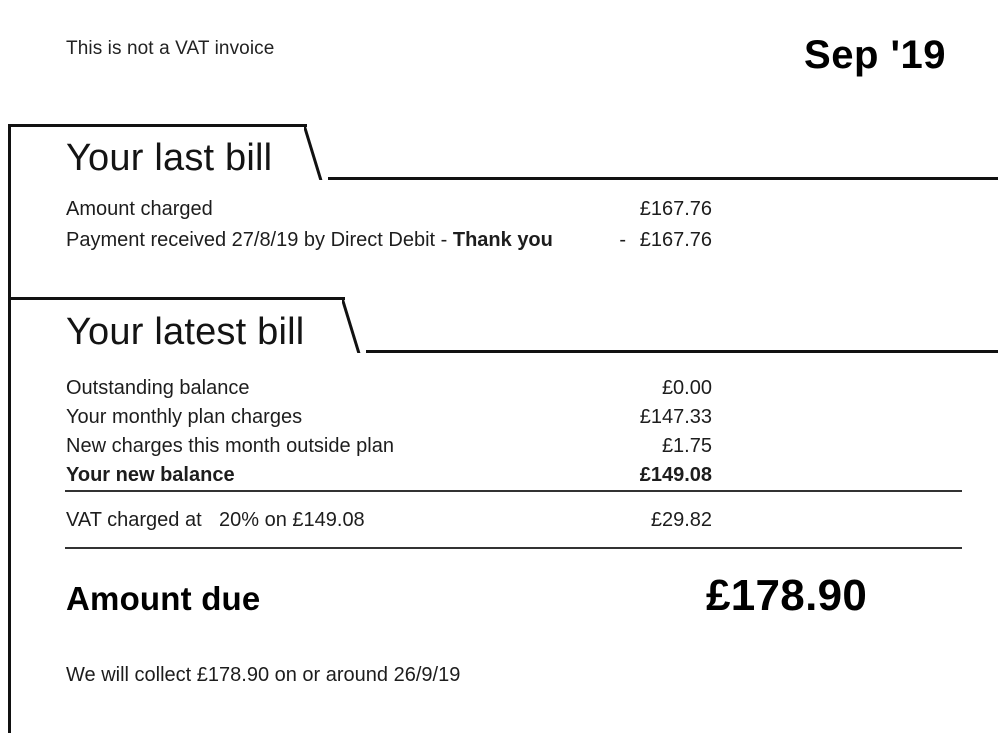 This screenshot has height=733, width=998. Describe the element at coordinates (502, 240) in the screenshot. I see `thank-you-text: Thank you` at that location.